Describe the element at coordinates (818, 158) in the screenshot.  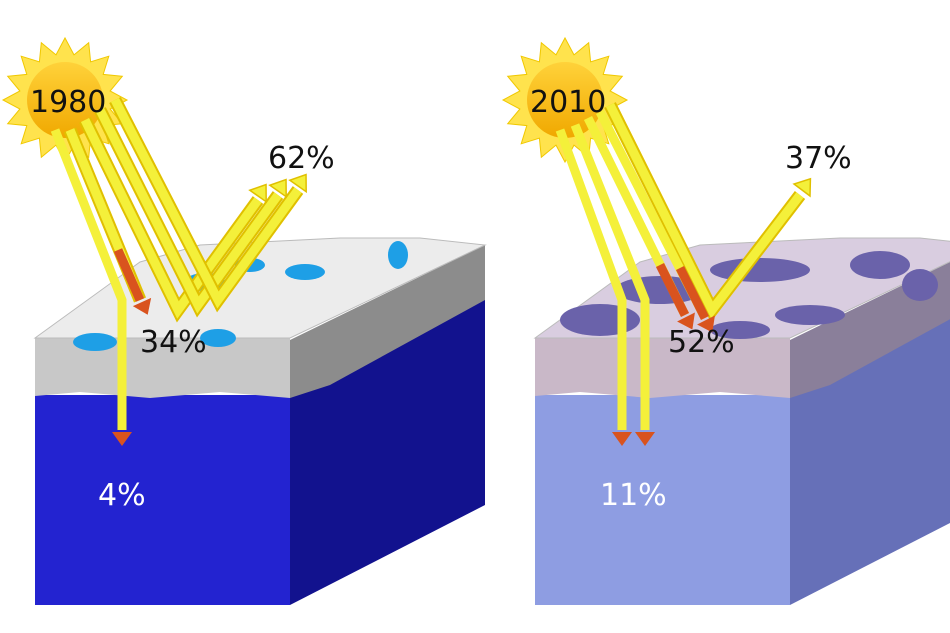
I see `reflected-percent: 37%` at that location.